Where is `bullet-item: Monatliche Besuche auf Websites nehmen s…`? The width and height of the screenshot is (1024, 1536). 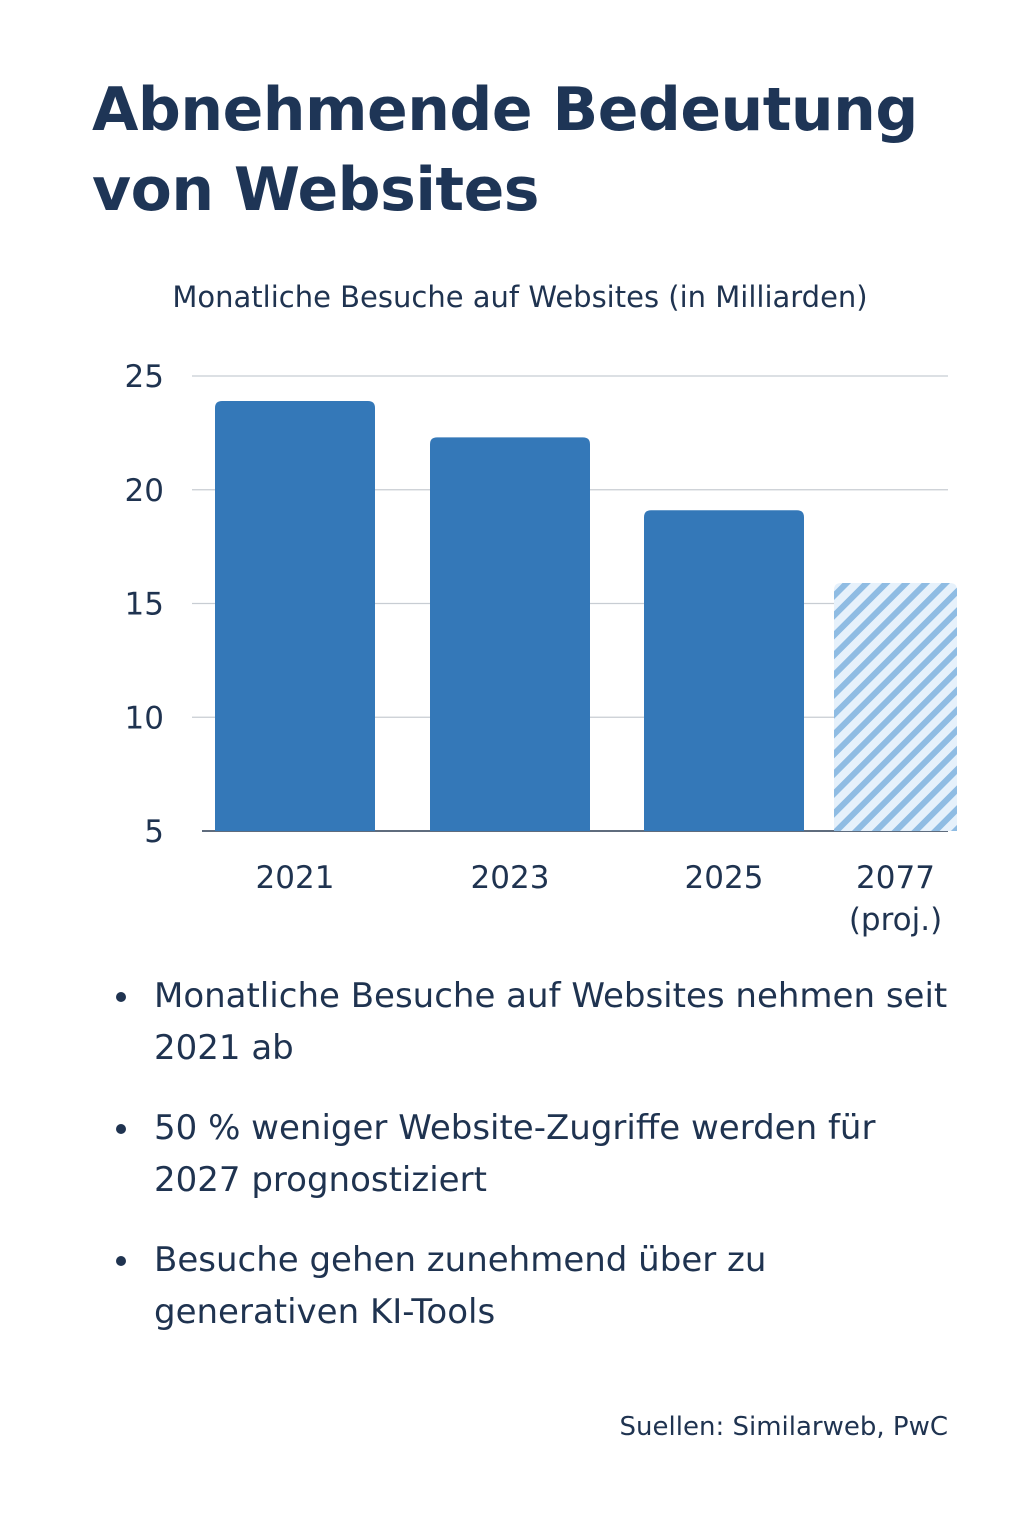
bullet-item: Monatliche Besuche auf Websites nehmen s… is located at coordinates (540, 1022).